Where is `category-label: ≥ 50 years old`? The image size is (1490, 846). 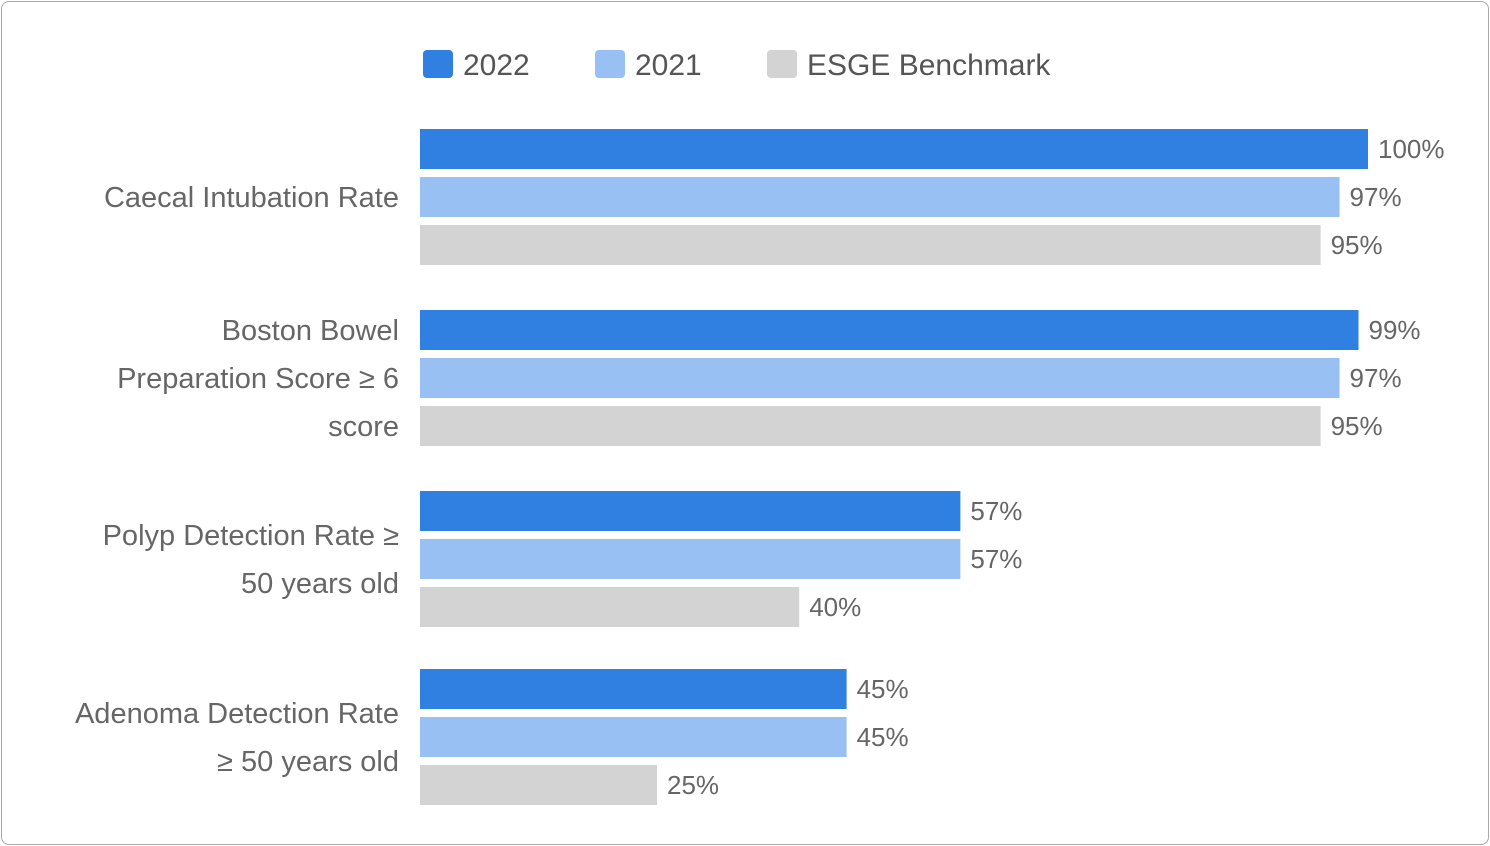 category-label: ≥ 50 years old is located at coordinates (308, 762).